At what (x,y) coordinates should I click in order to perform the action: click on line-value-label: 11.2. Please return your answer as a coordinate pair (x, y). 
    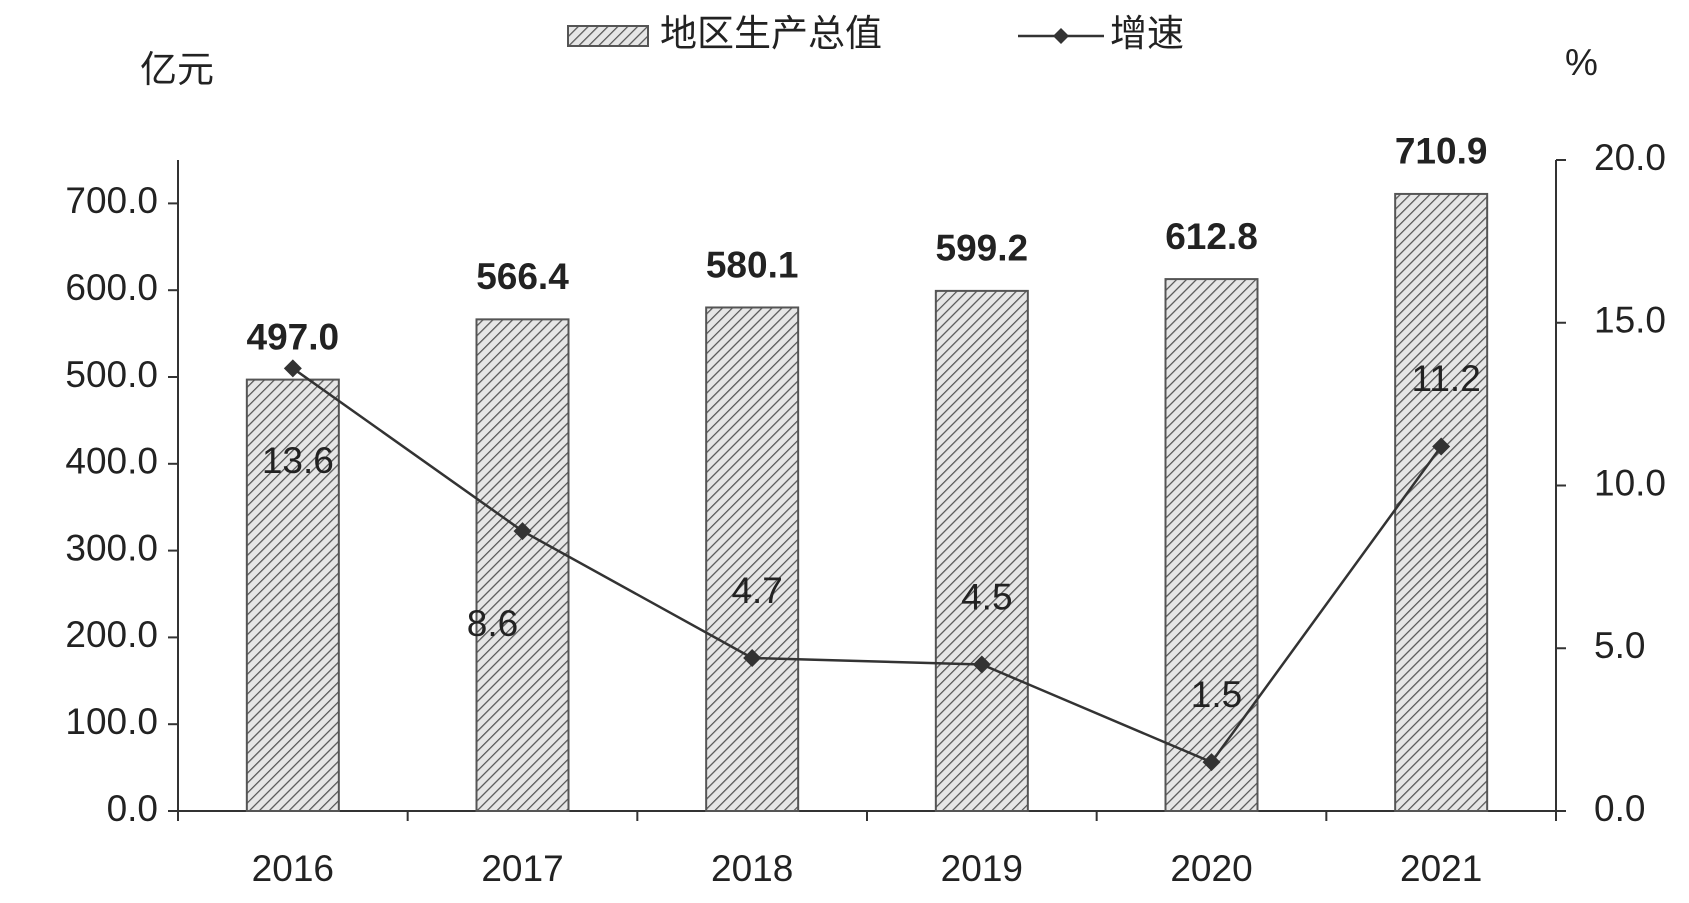
    Looking at the image, I should click on (1446, 378).